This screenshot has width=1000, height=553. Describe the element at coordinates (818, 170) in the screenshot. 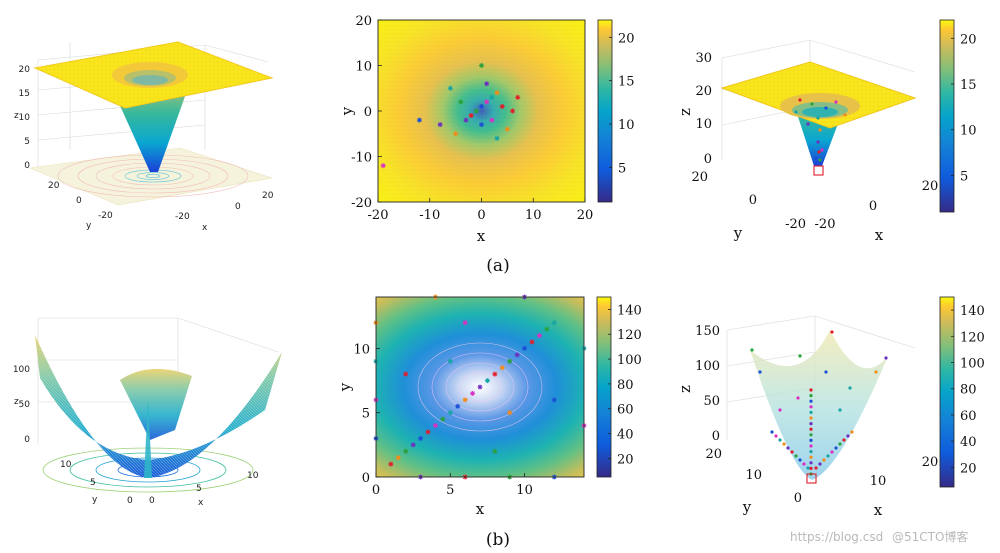

I see `optimum-marker` at that location.